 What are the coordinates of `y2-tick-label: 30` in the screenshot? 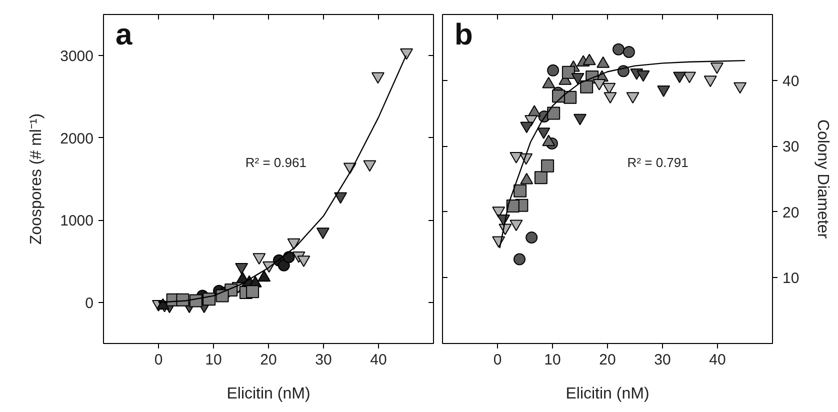 It's located at (791, 147).